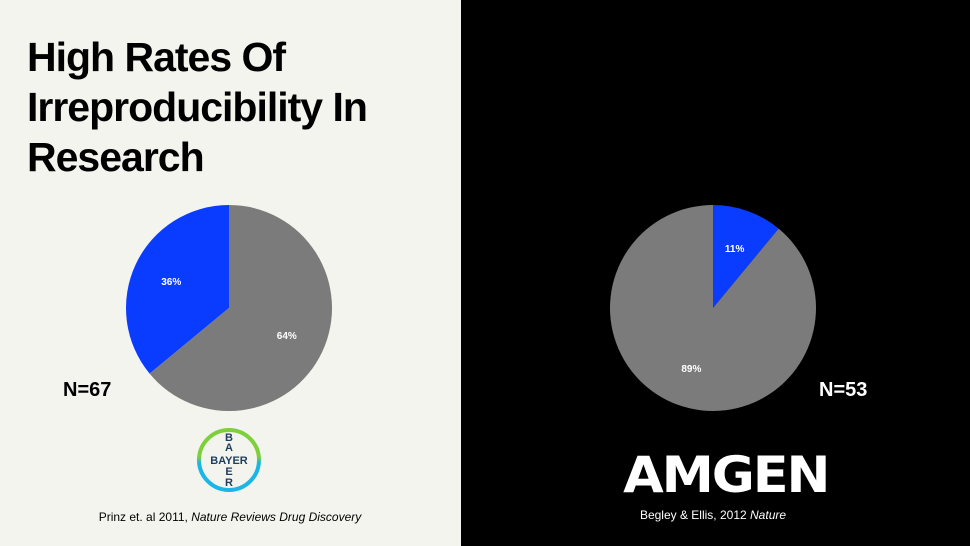  What do you see at coordinates (229, 448) in the screenshot?
I see `svg-text: A` at bounding box center [229, 448].